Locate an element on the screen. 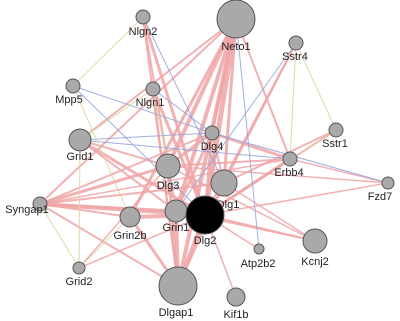  node-label: Fzd7 is located at coordinates (380, 197).